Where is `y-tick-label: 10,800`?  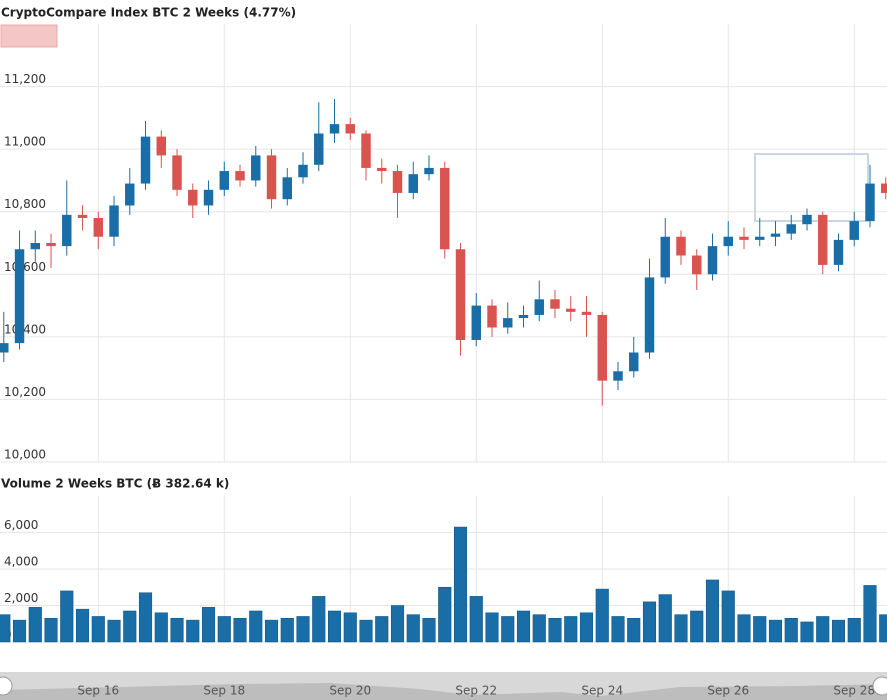
y-tick-label: 10,800 is located at coordinates (25, 204).